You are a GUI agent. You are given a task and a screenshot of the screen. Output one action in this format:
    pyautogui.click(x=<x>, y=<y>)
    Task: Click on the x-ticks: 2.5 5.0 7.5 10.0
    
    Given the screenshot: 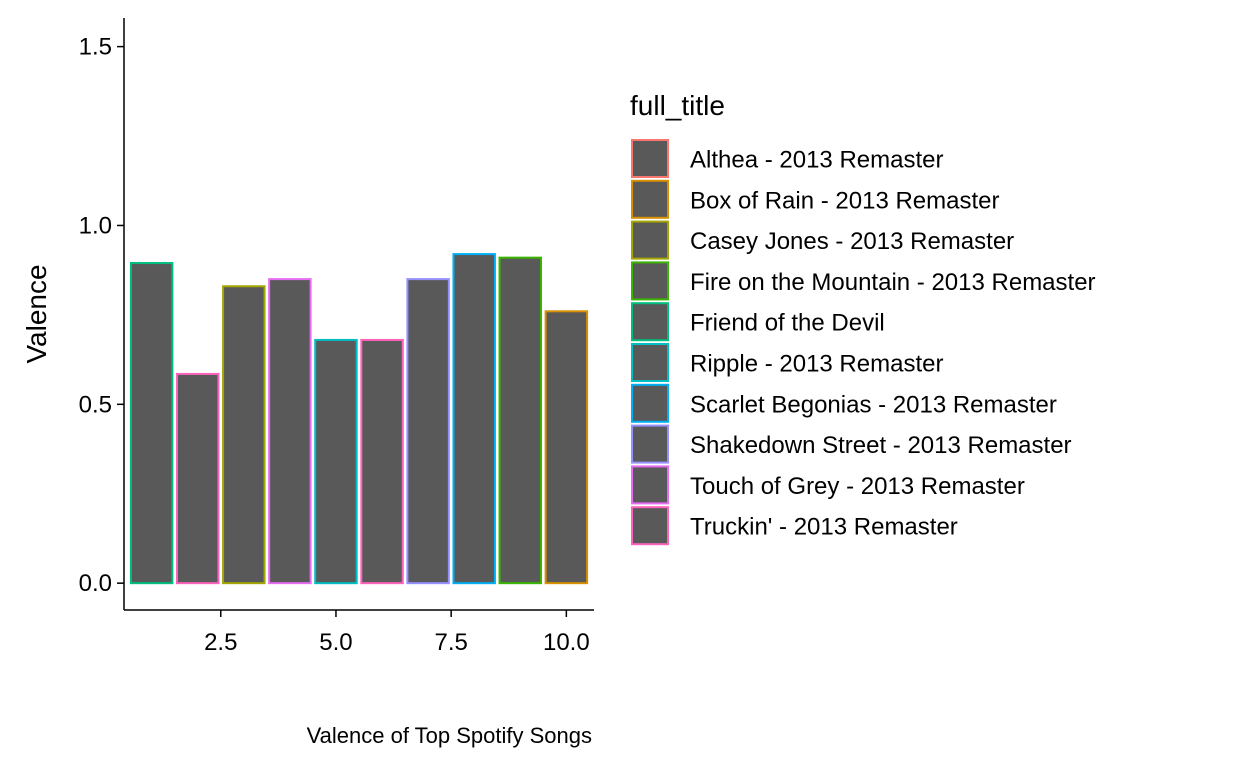 What is the action you would take?
    pyautogui.click(x=397, y=633)
    